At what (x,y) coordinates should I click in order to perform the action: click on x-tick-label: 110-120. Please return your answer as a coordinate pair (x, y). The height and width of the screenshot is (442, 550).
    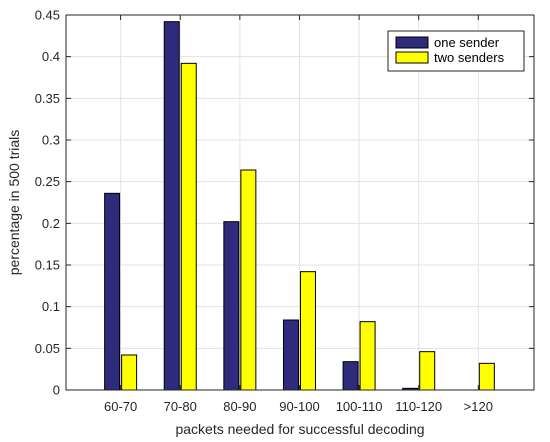
    Looking at the image, I should click on (418, 406).